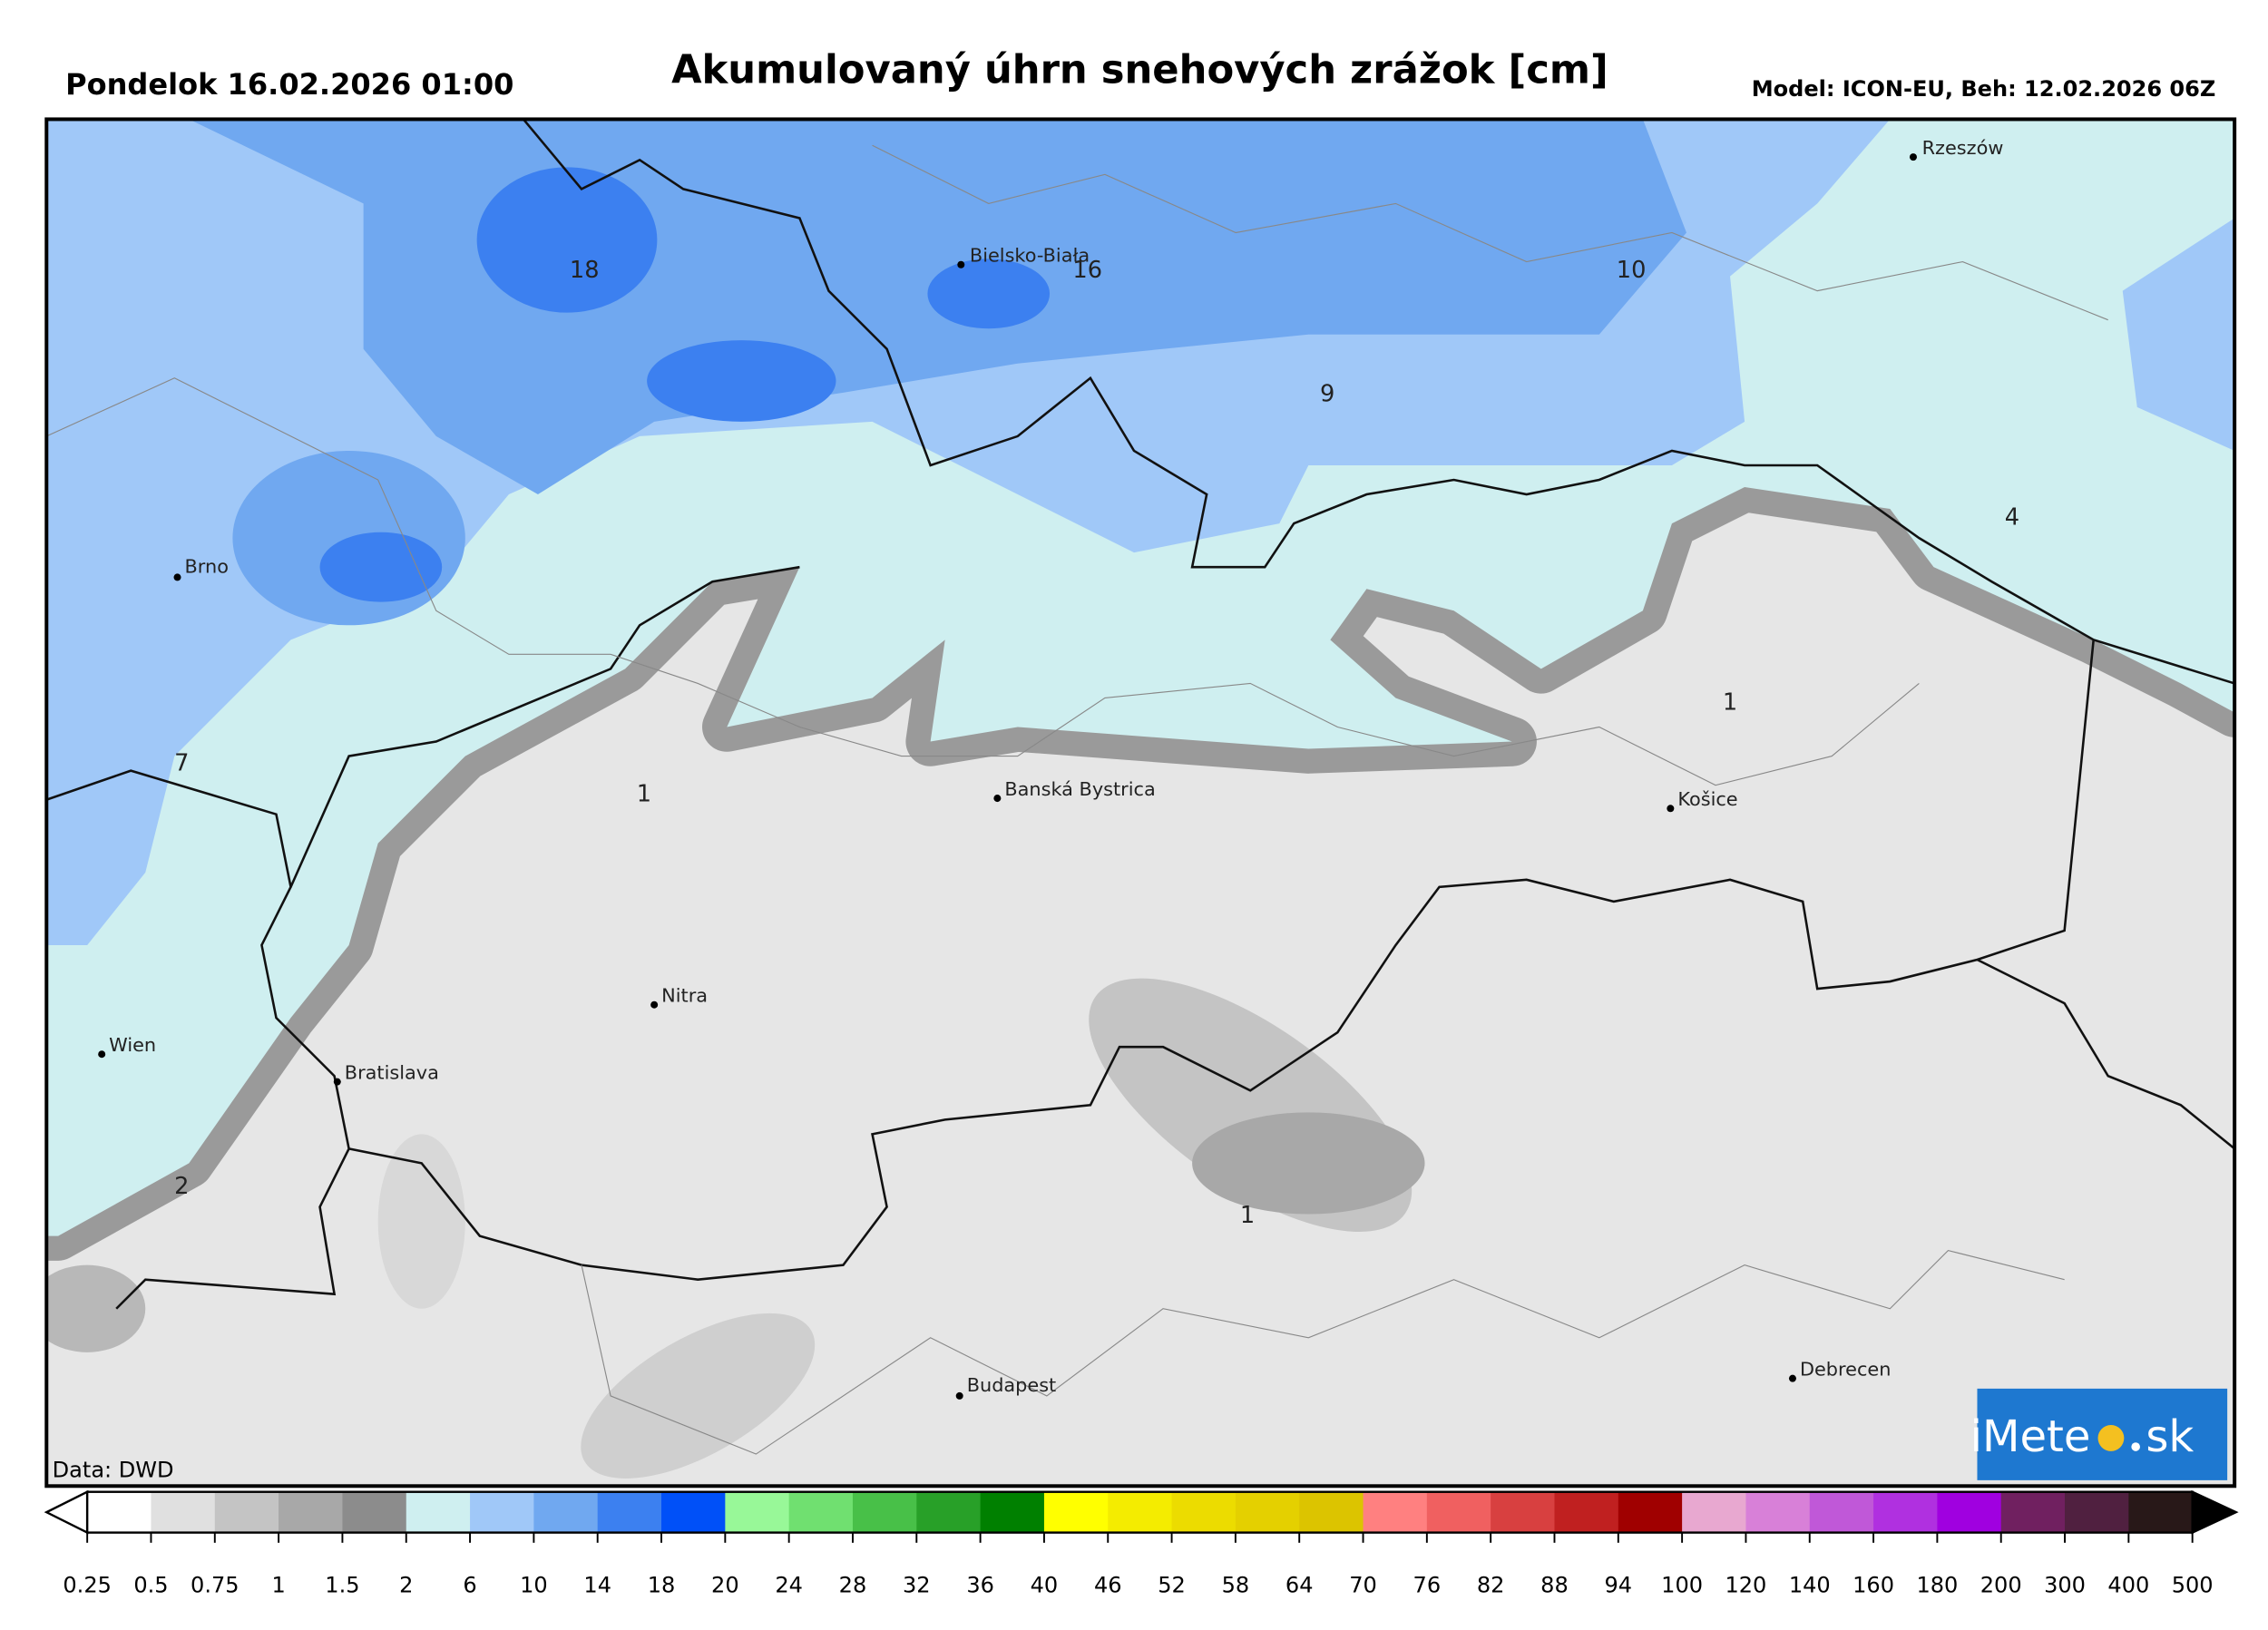  I want to click on colorbar-tick-label: 70, so click(1363, 1584).